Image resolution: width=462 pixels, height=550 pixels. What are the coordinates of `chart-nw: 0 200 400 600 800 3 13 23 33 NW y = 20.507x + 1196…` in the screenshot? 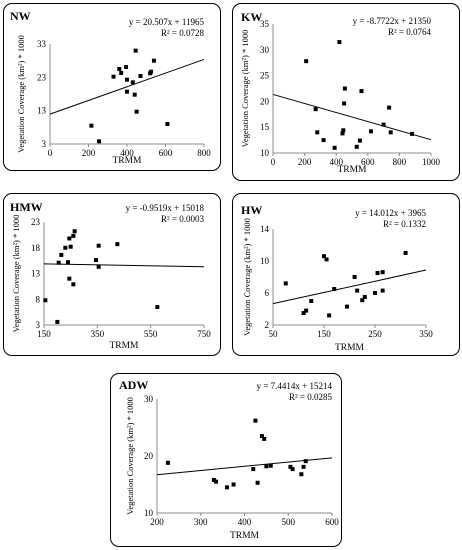 It's located at (110, 87).